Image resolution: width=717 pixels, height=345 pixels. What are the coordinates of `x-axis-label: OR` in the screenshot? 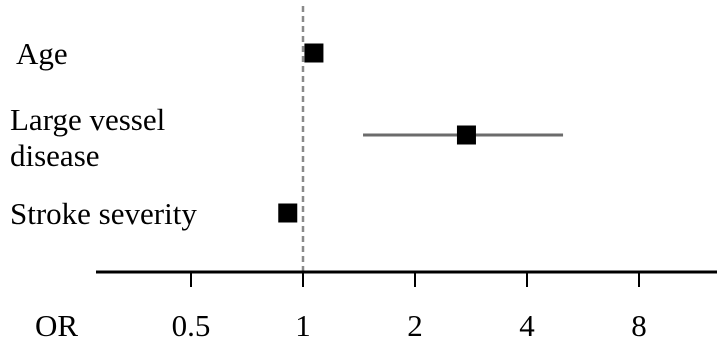 It's located at (56, 325).